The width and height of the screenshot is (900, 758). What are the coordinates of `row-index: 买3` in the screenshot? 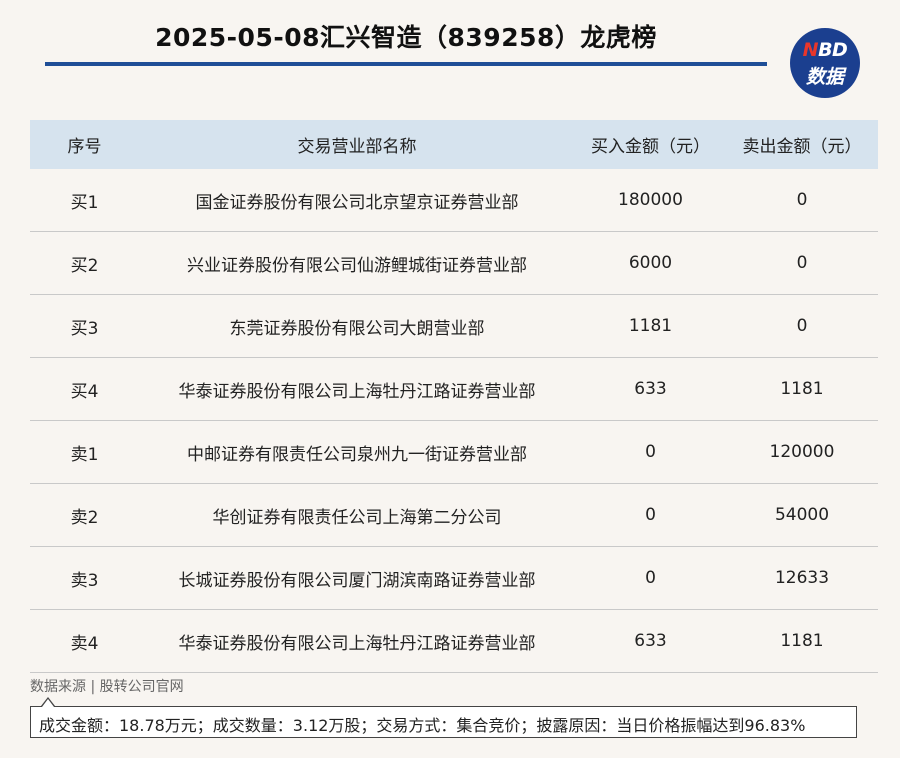 It's located at (84, 326).